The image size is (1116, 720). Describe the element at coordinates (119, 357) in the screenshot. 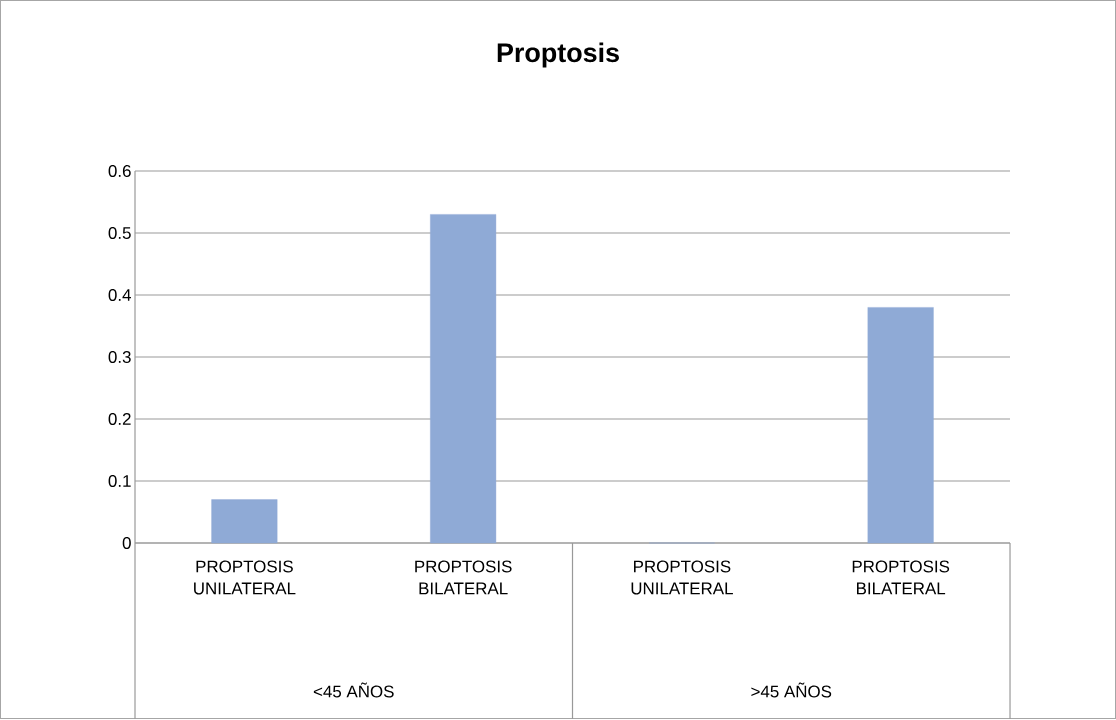

I see `y-tick-label: 0.3` at that location.